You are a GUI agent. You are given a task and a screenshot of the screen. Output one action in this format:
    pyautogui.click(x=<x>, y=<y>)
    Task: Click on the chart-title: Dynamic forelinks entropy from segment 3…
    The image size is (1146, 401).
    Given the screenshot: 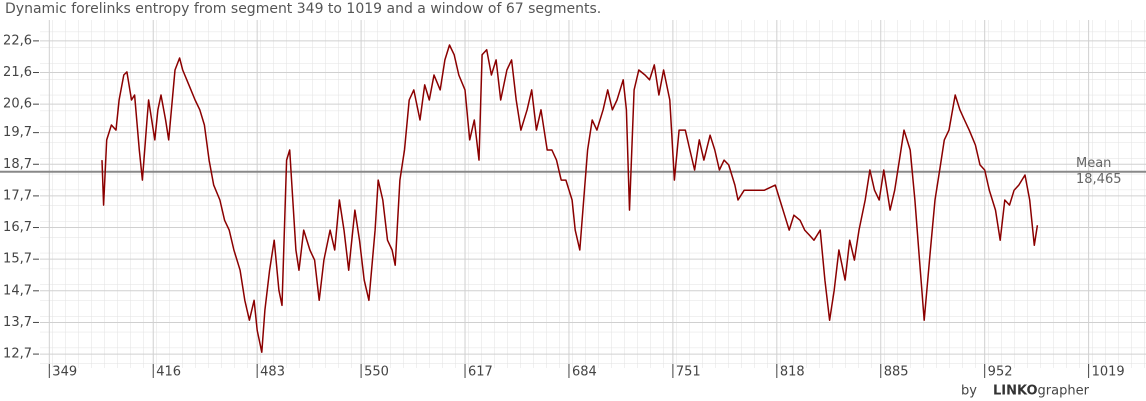 What is the action you would take?
    pyautogui.click(x=303, y=9)
    